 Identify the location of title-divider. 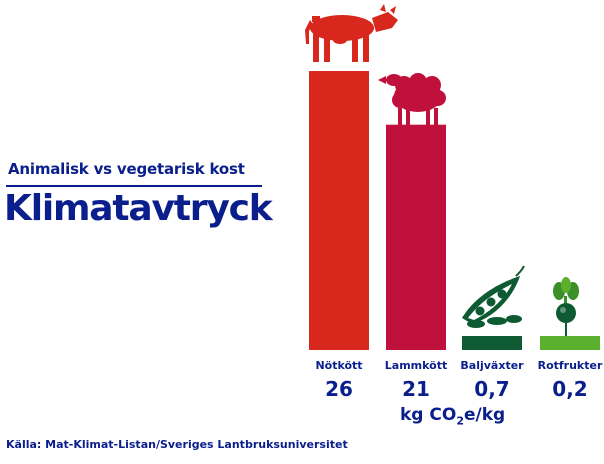
(134, 186).